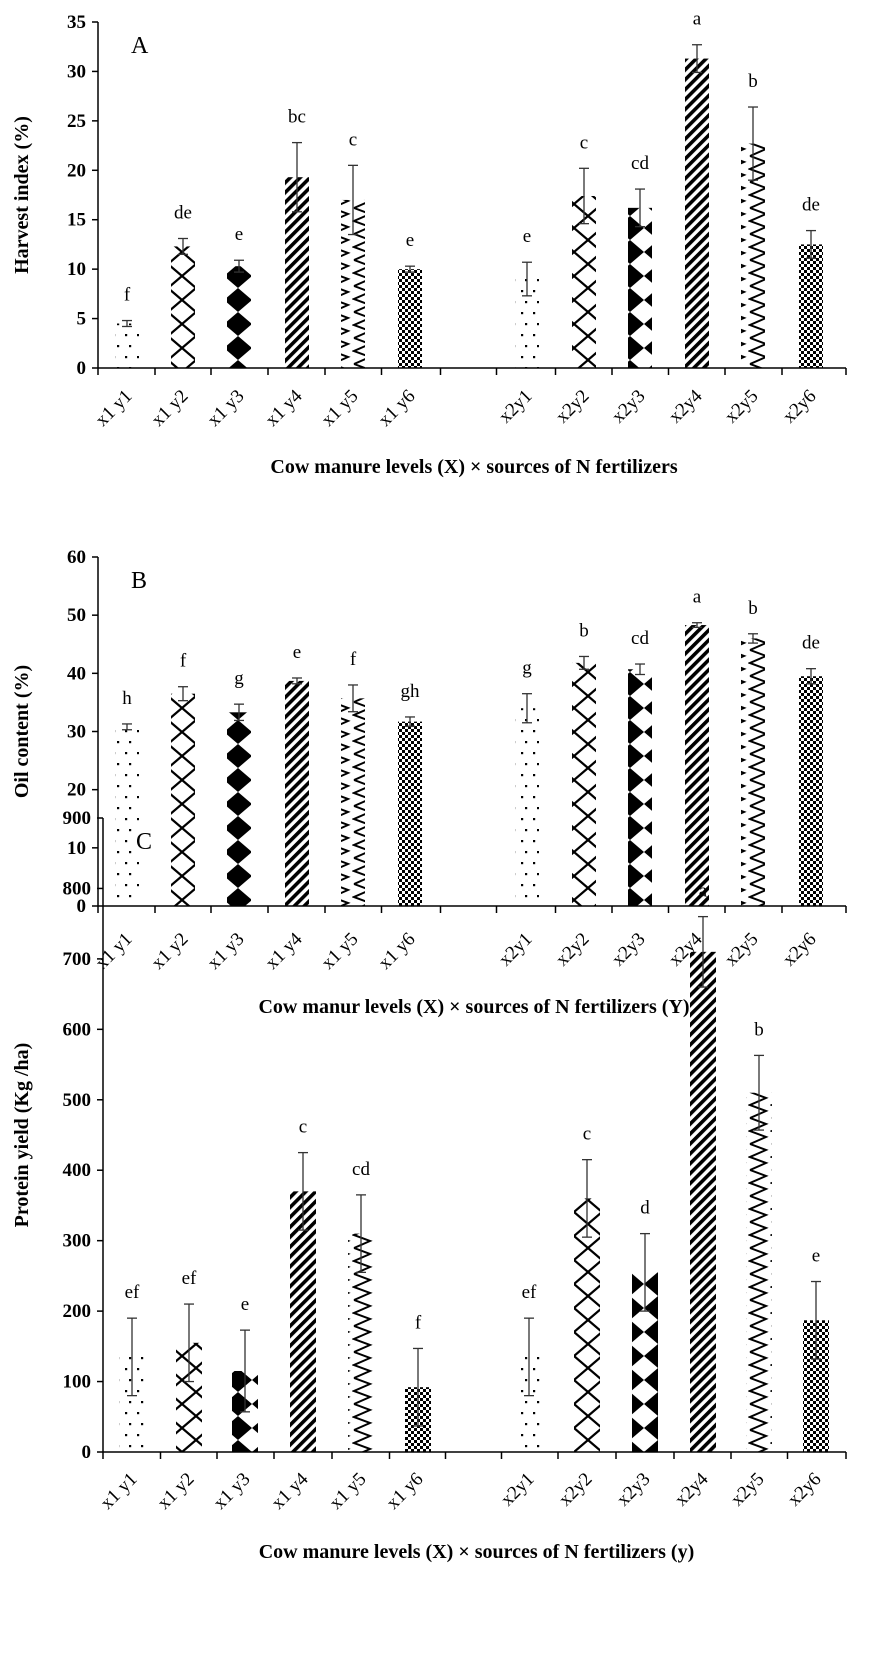 The image size is (886, 1675). What do you see at coordinates (587, 1134) in the screenshot?
I see `significance-letter-x2y2: c` at bounding box center [587, 1134].